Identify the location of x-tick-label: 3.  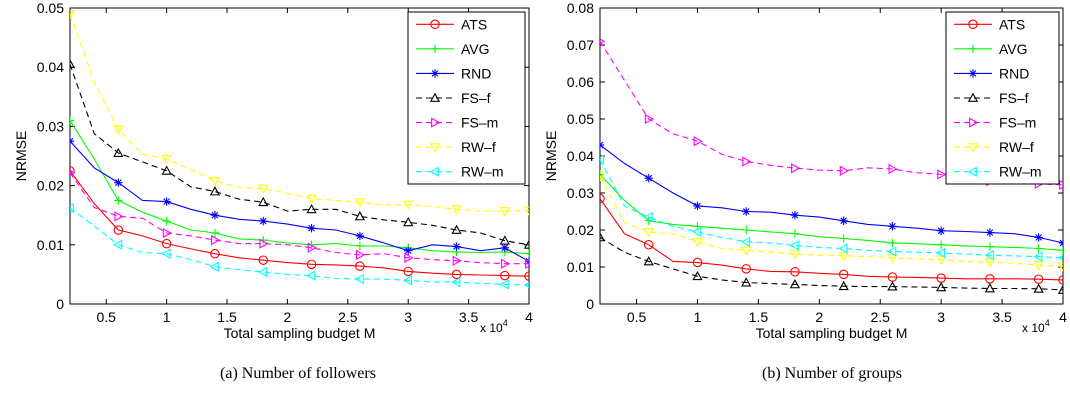
(408, 317).